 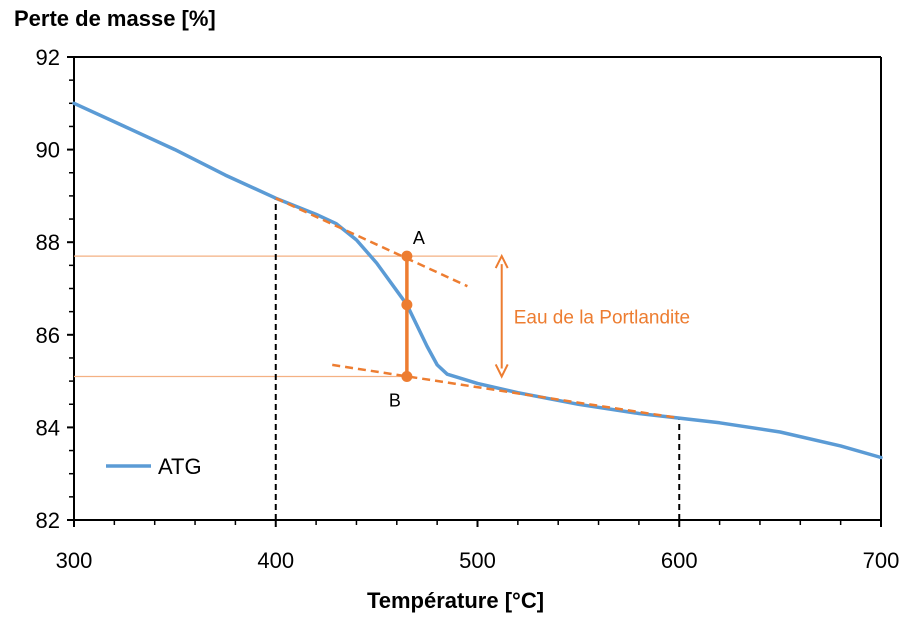 I want to click on tangent-lower, so click(x=506, y=391).